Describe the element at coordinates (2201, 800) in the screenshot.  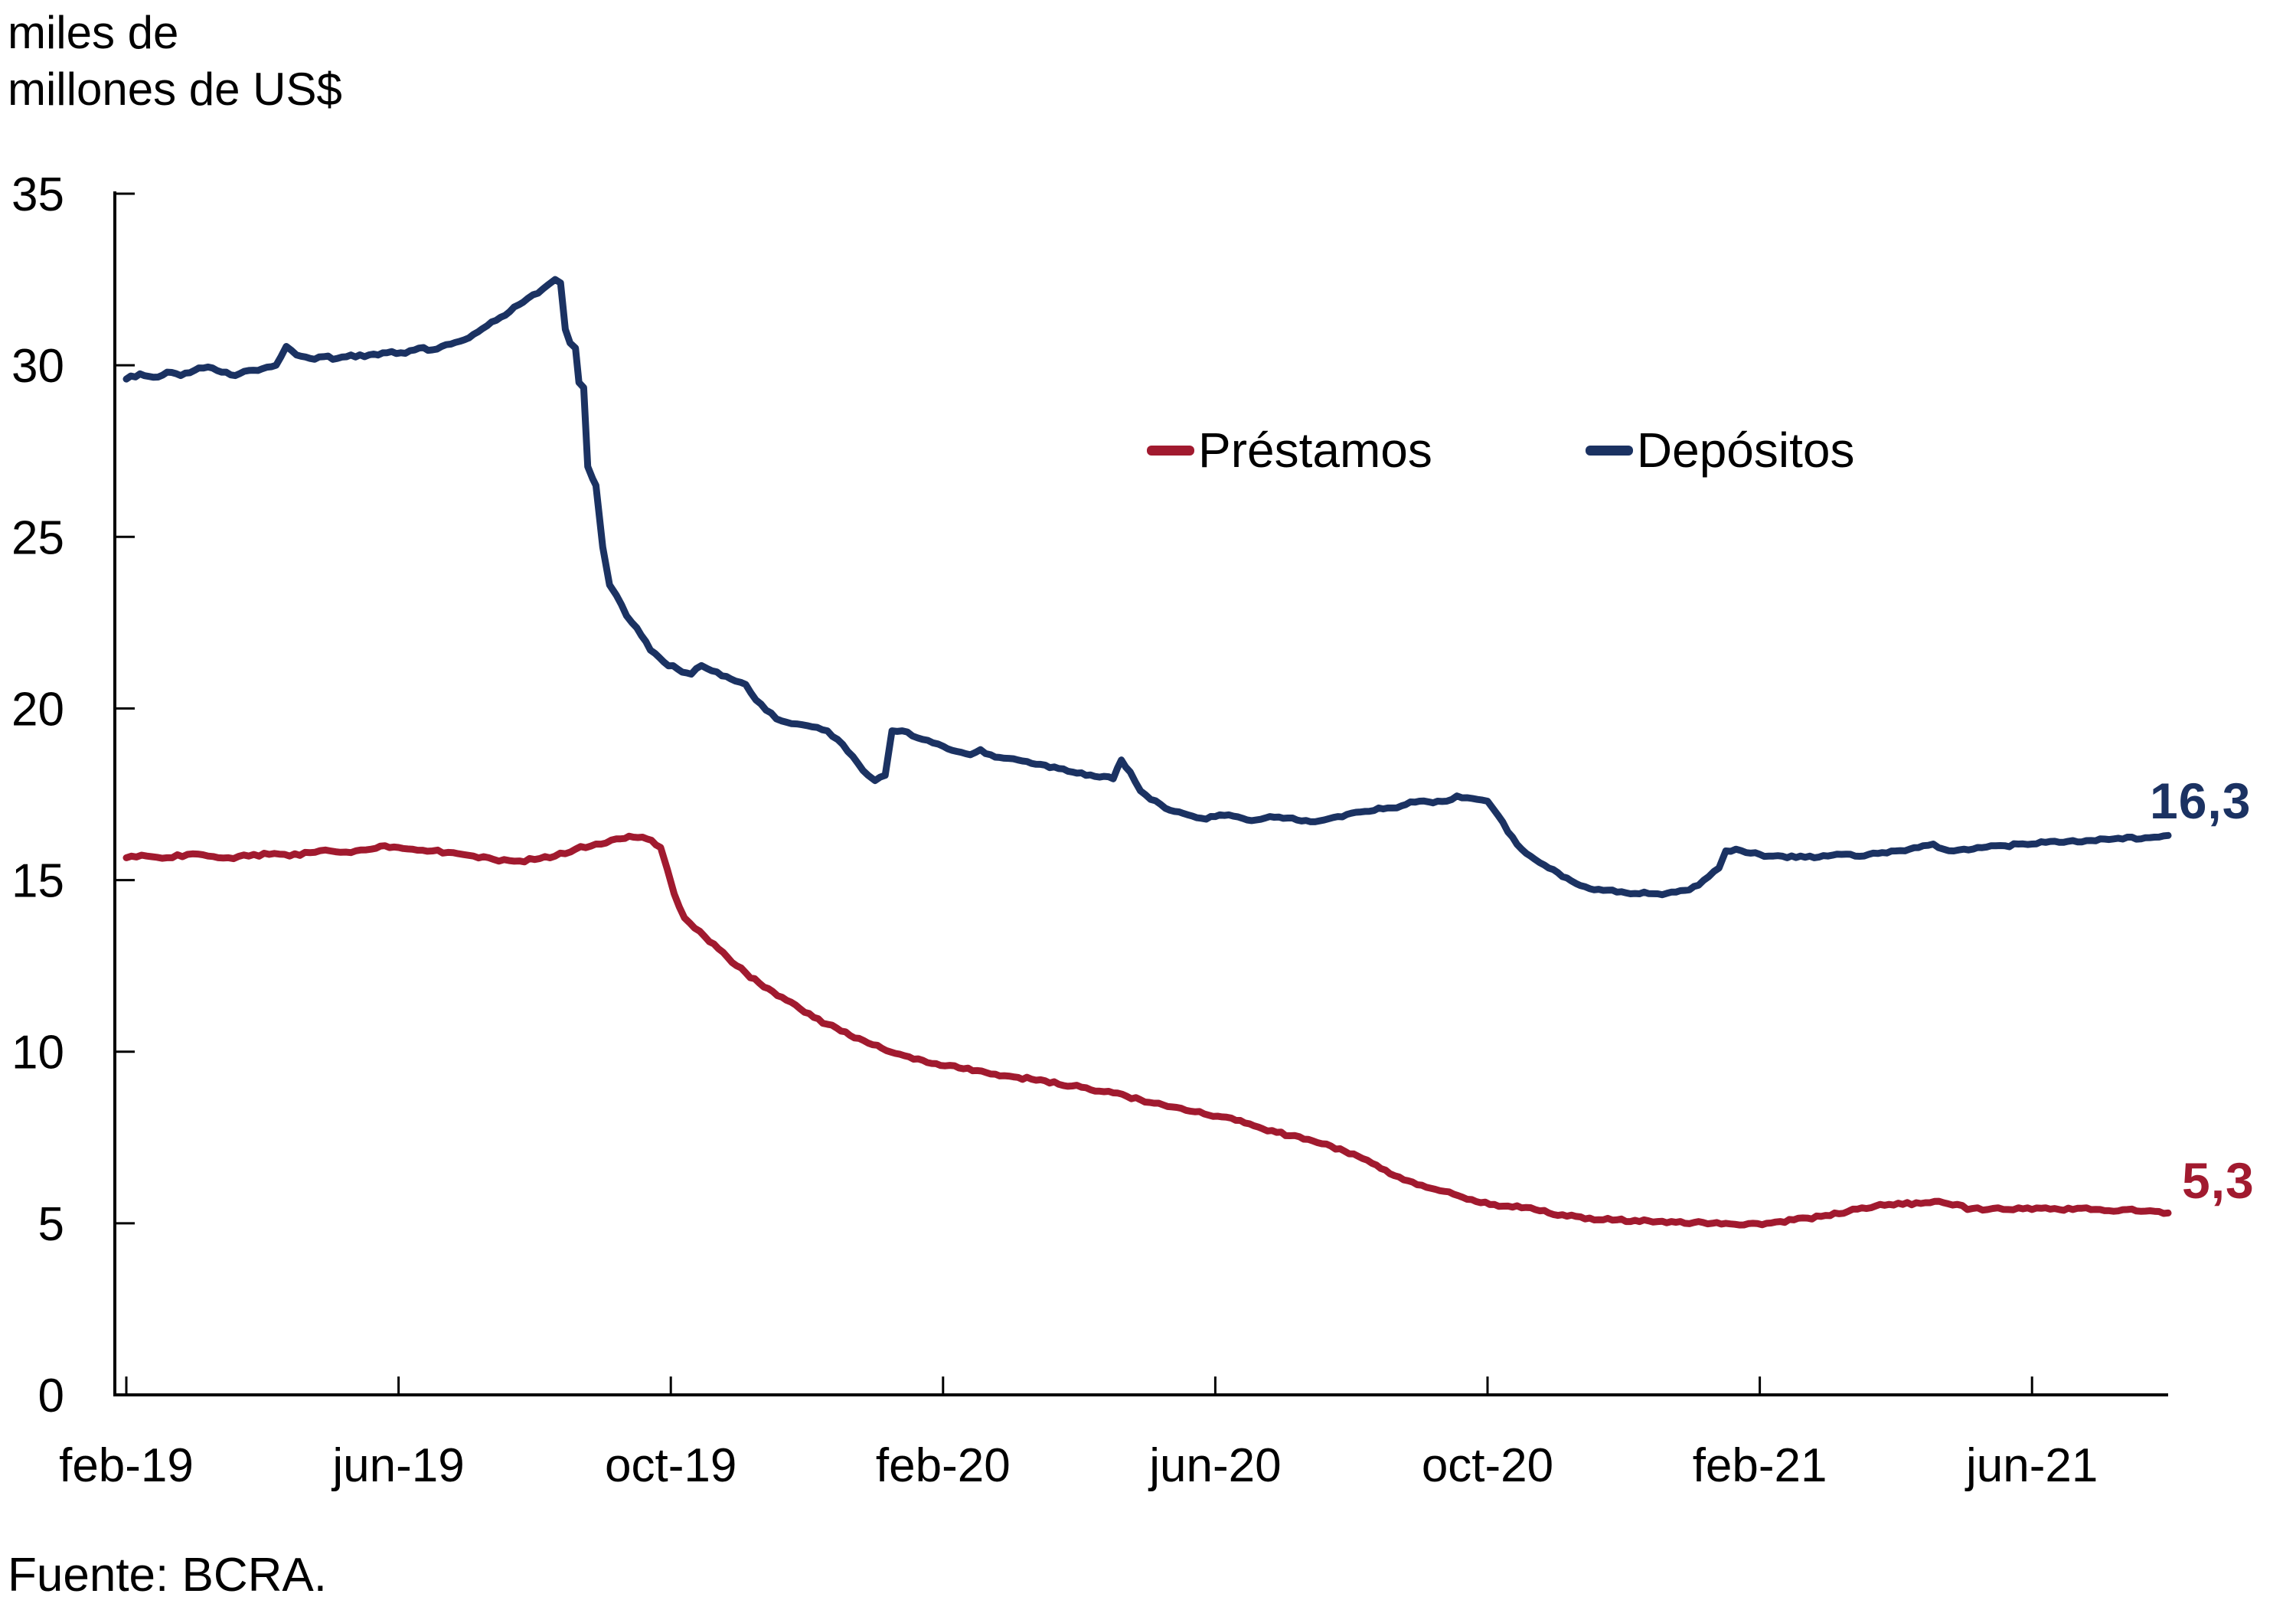
I see `depositos-end-value-label: 16,3` at that location.